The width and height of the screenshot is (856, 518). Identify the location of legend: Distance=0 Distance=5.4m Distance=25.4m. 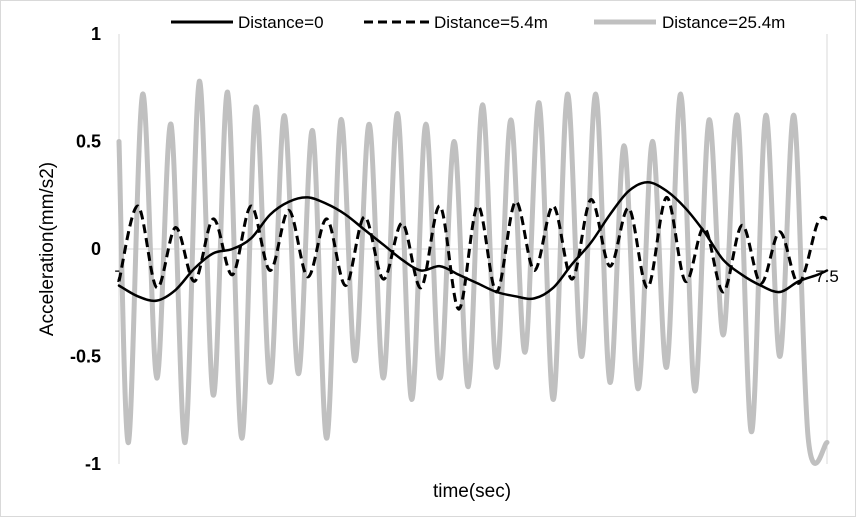
(478, 22).